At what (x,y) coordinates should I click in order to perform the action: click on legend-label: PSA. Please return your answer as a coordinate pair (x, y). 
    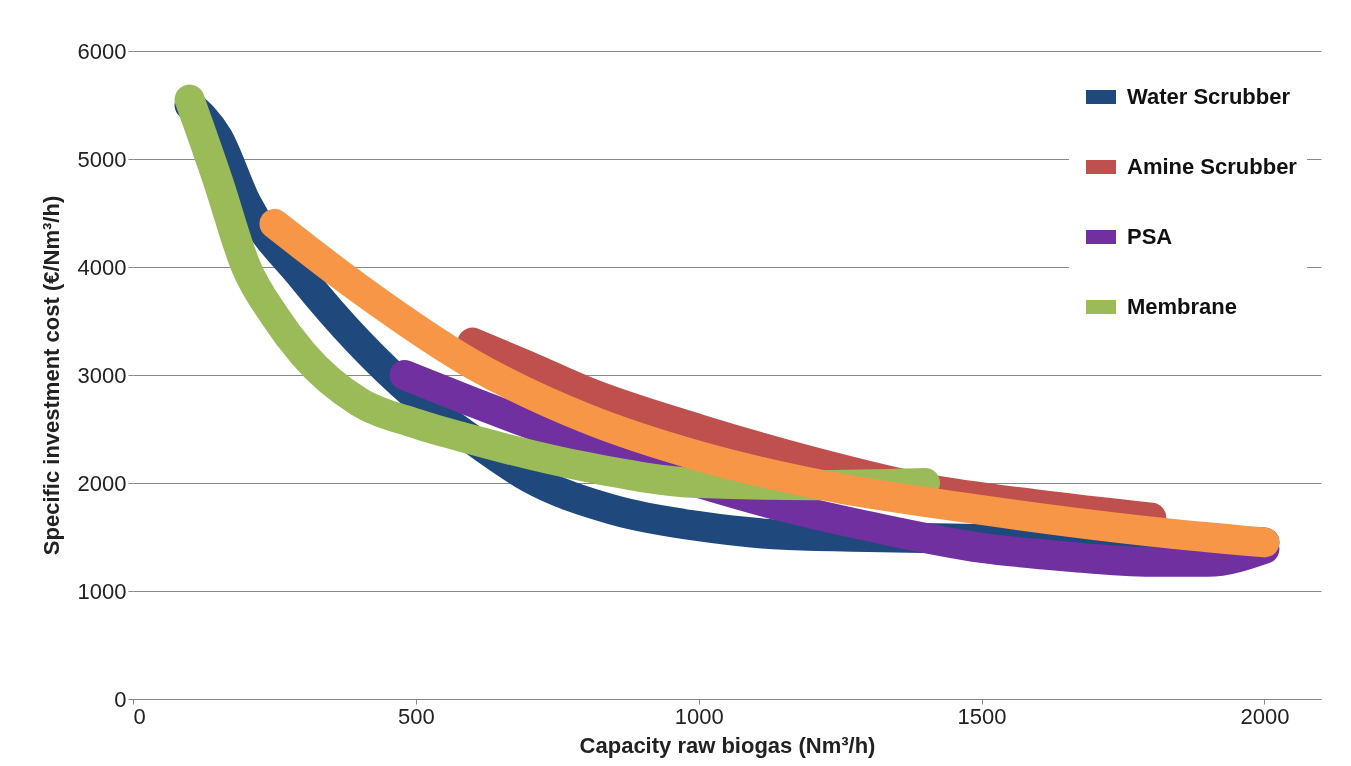
    Looking at the image, I should click on (1150, 236).